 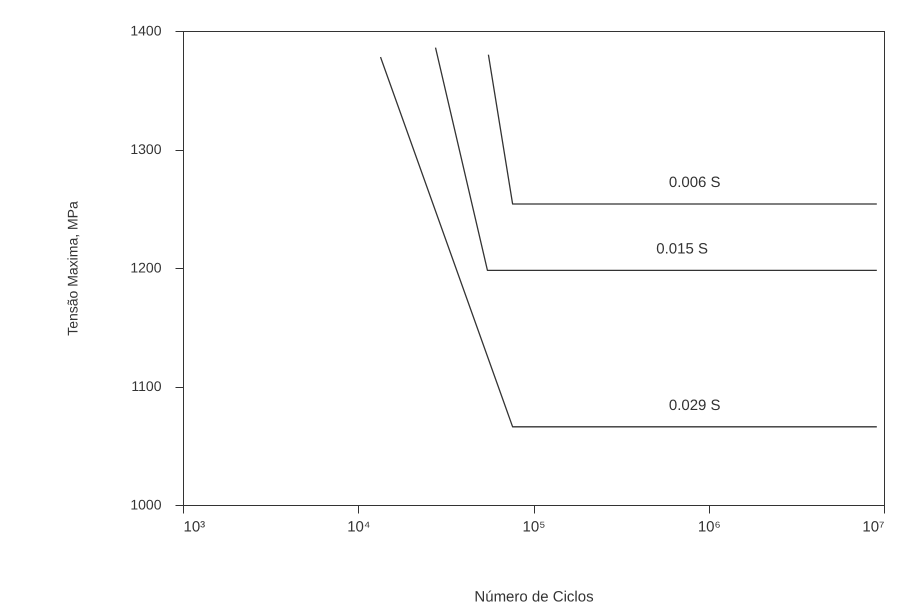 I want to click on x-tick-label: 10⁷, so click(x=873, y=527).